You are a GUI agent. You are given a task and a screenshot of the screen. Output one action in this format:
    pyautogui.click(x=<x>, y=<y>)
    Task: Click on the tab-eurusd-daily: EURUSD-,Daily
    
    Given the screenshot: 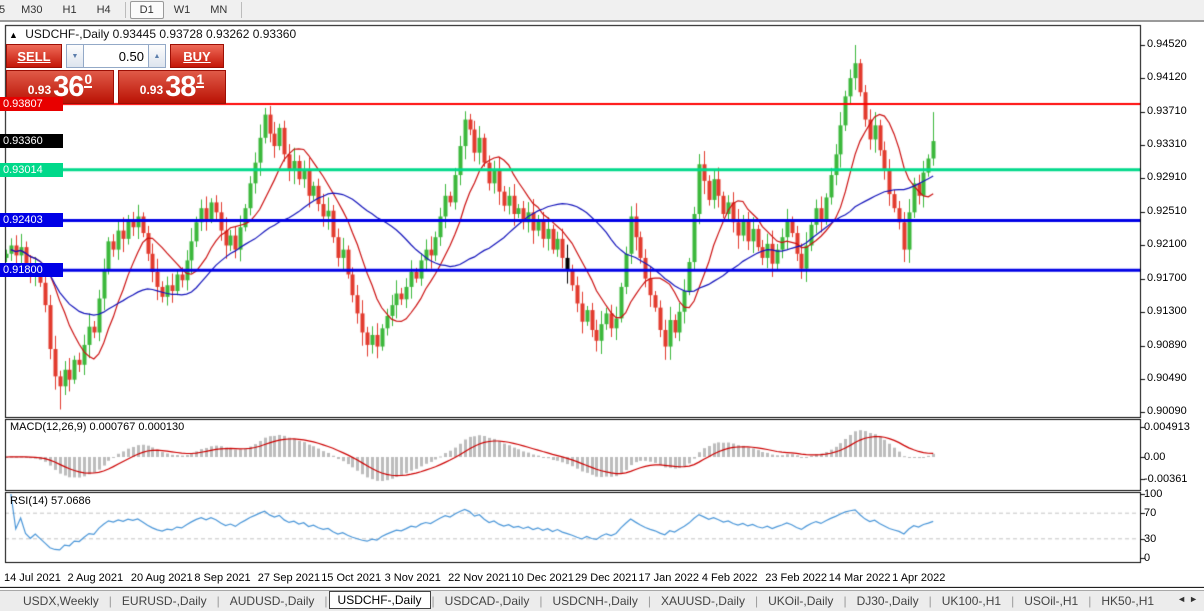 What is the action you would take?
    pyautogui.click(x=164, y=601)
    